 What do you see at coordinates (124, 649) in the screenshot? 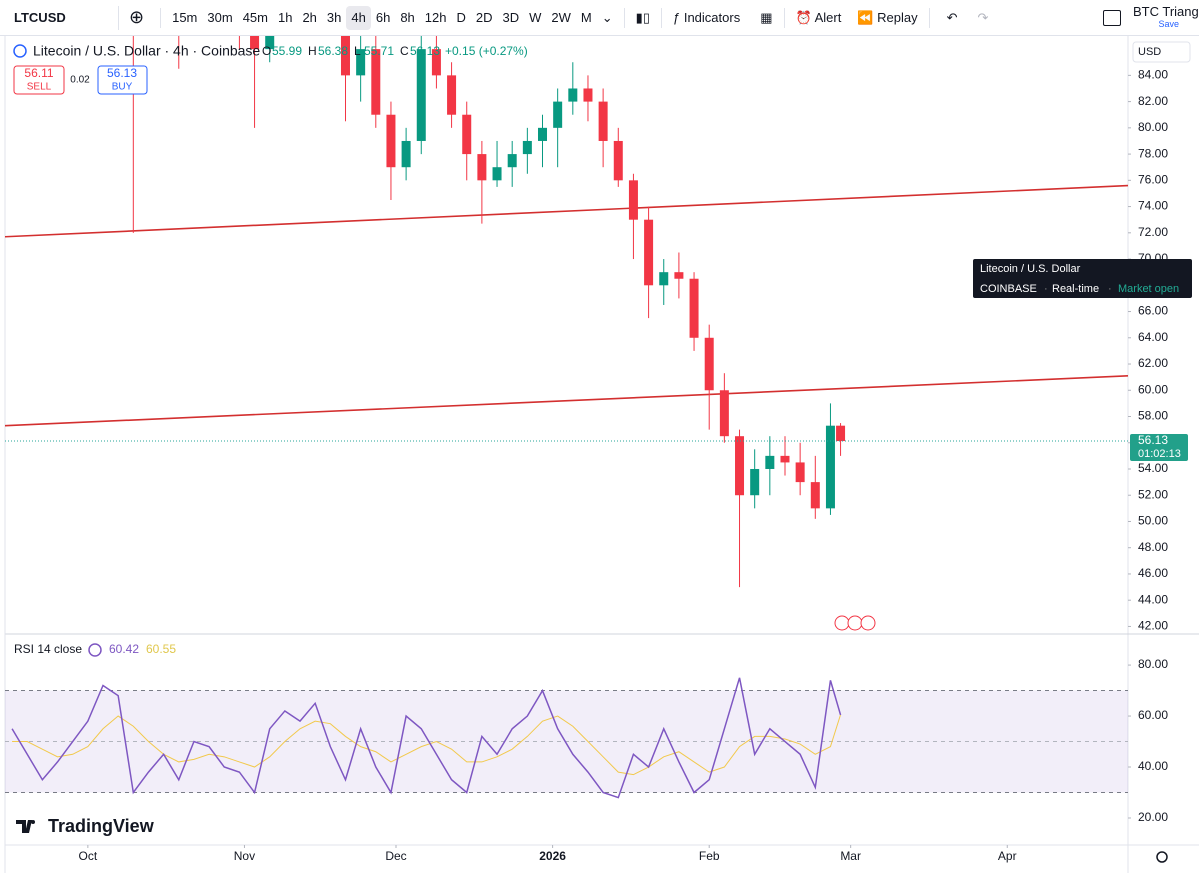
I see `rsi-value: 60.42` at bounding box center [124, 649].